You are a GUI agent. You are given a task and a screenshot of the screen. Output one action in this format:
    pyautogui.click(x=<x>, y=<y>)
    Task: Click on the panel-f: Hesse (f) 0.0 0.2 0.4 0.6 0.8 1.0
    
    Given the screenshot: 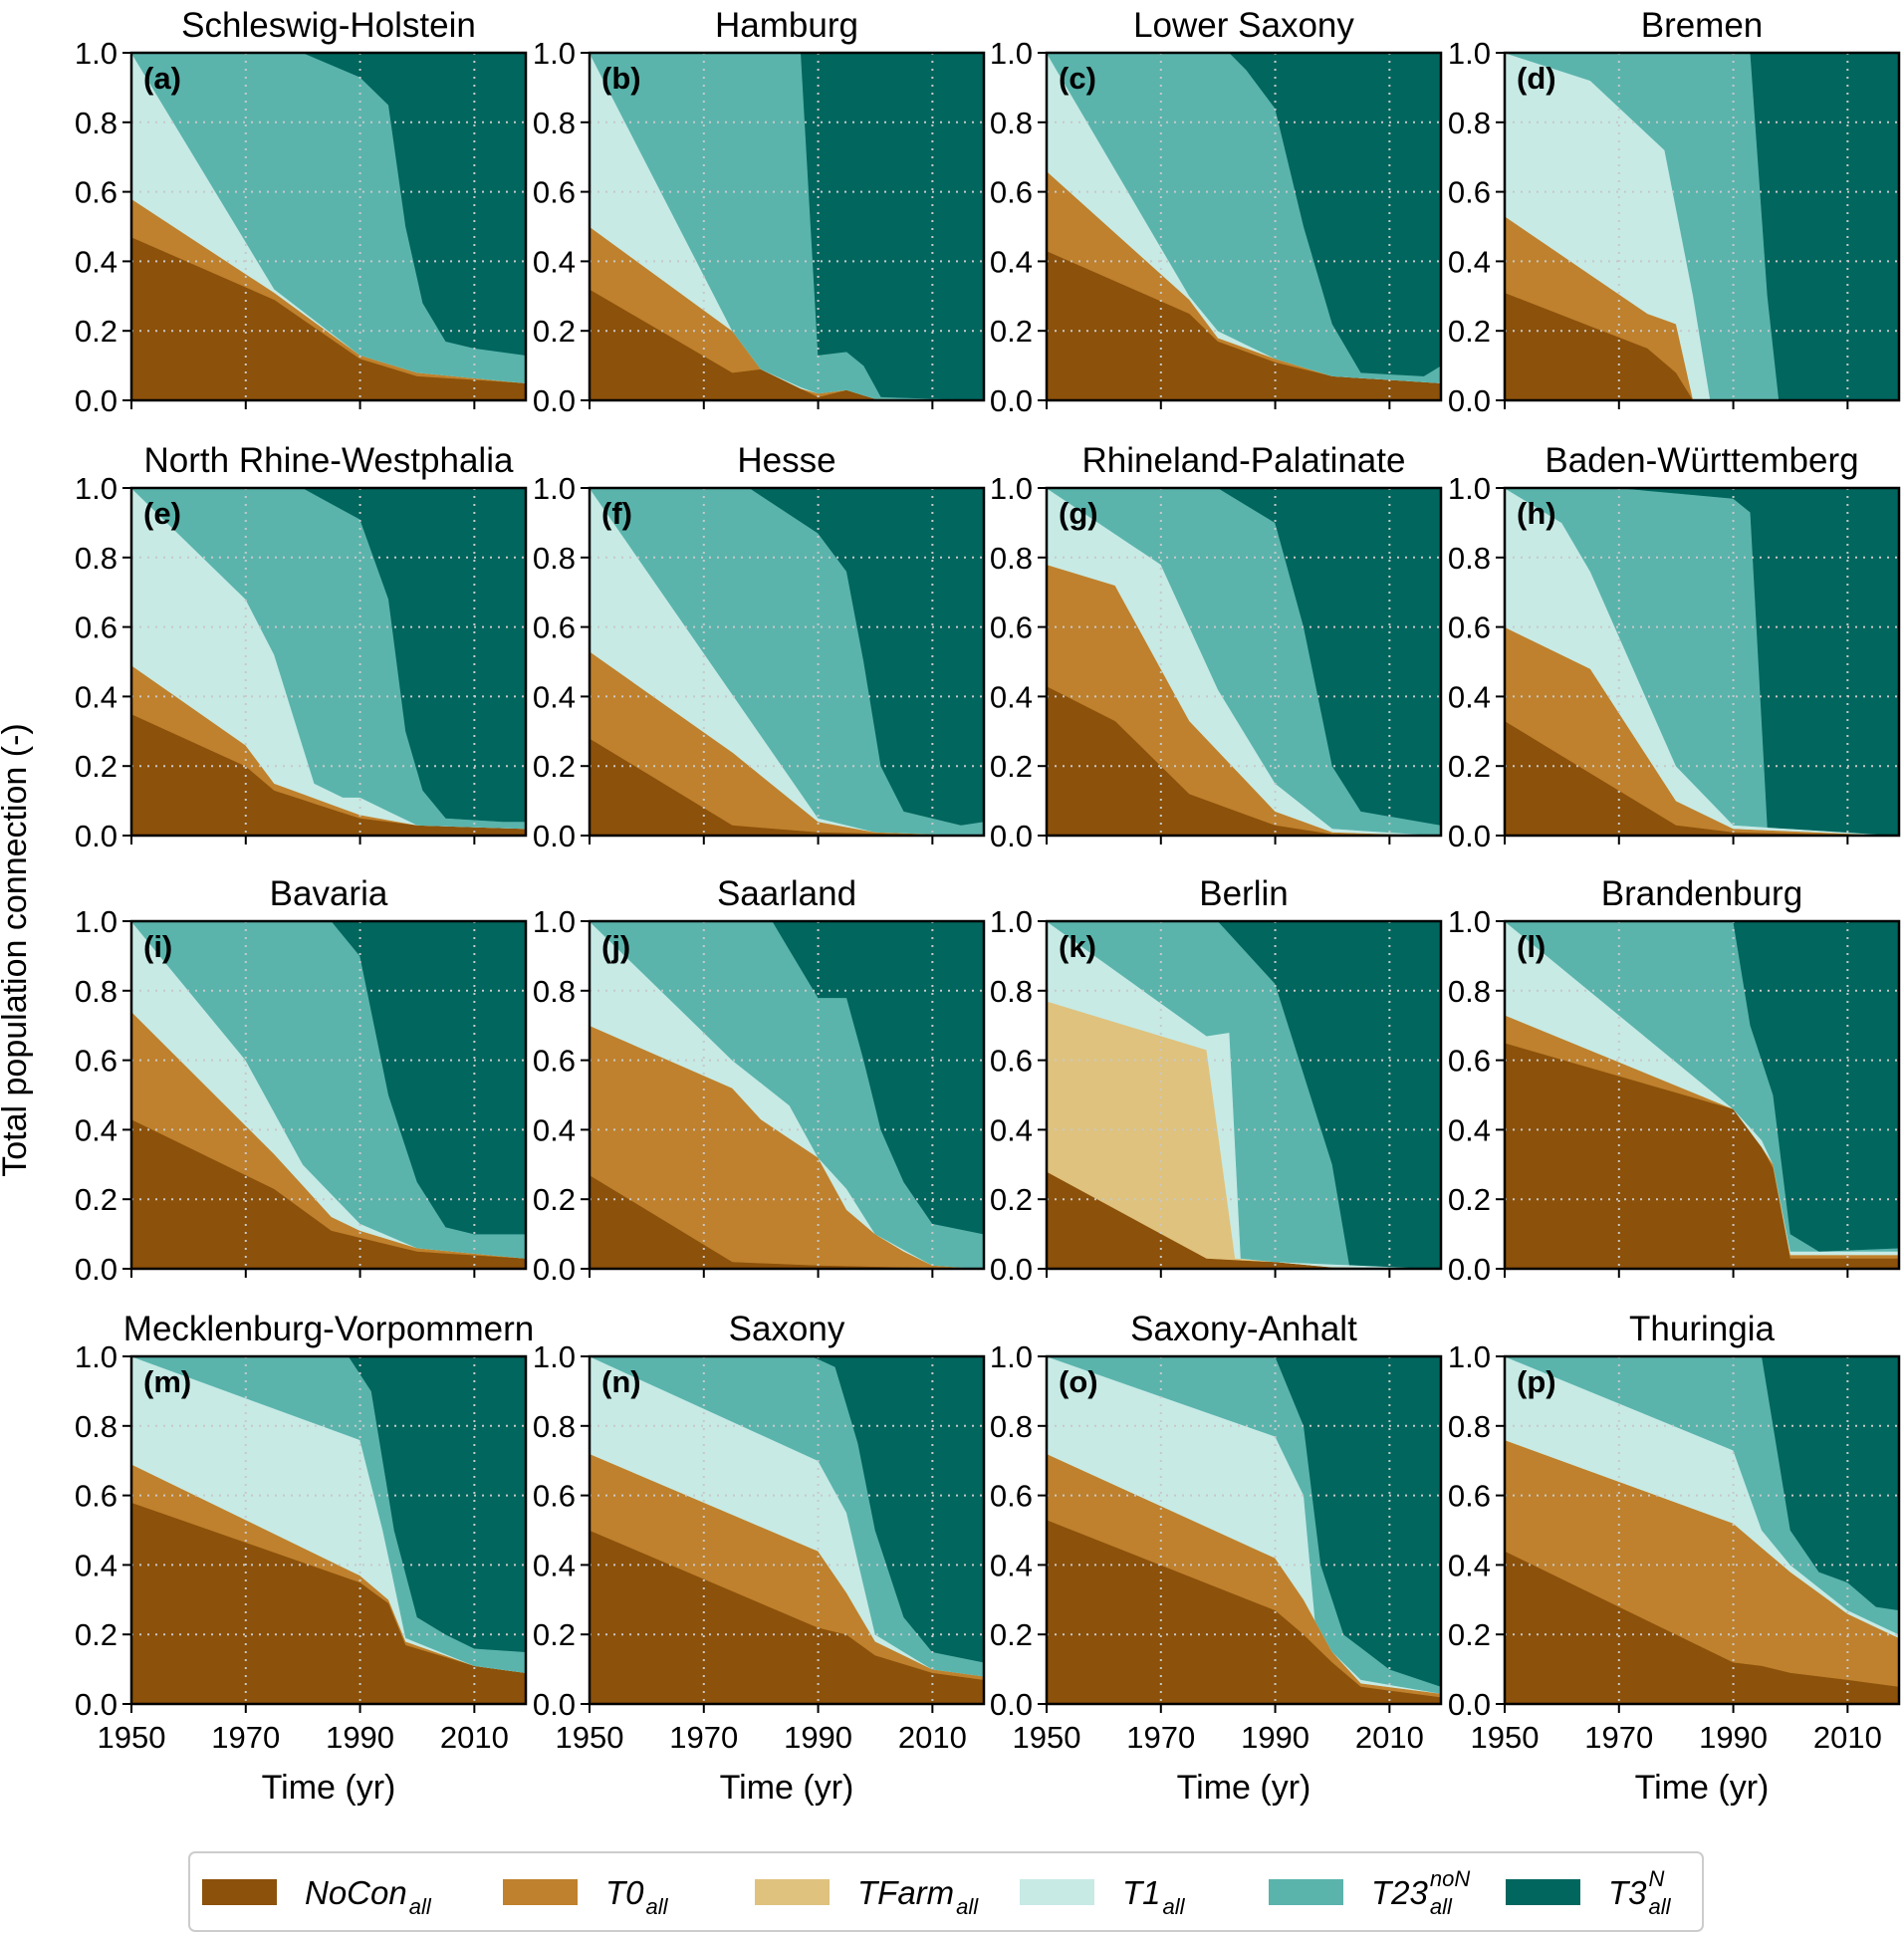 What is the action you would take?
    pyautogui.click(x=759, y=647)
    